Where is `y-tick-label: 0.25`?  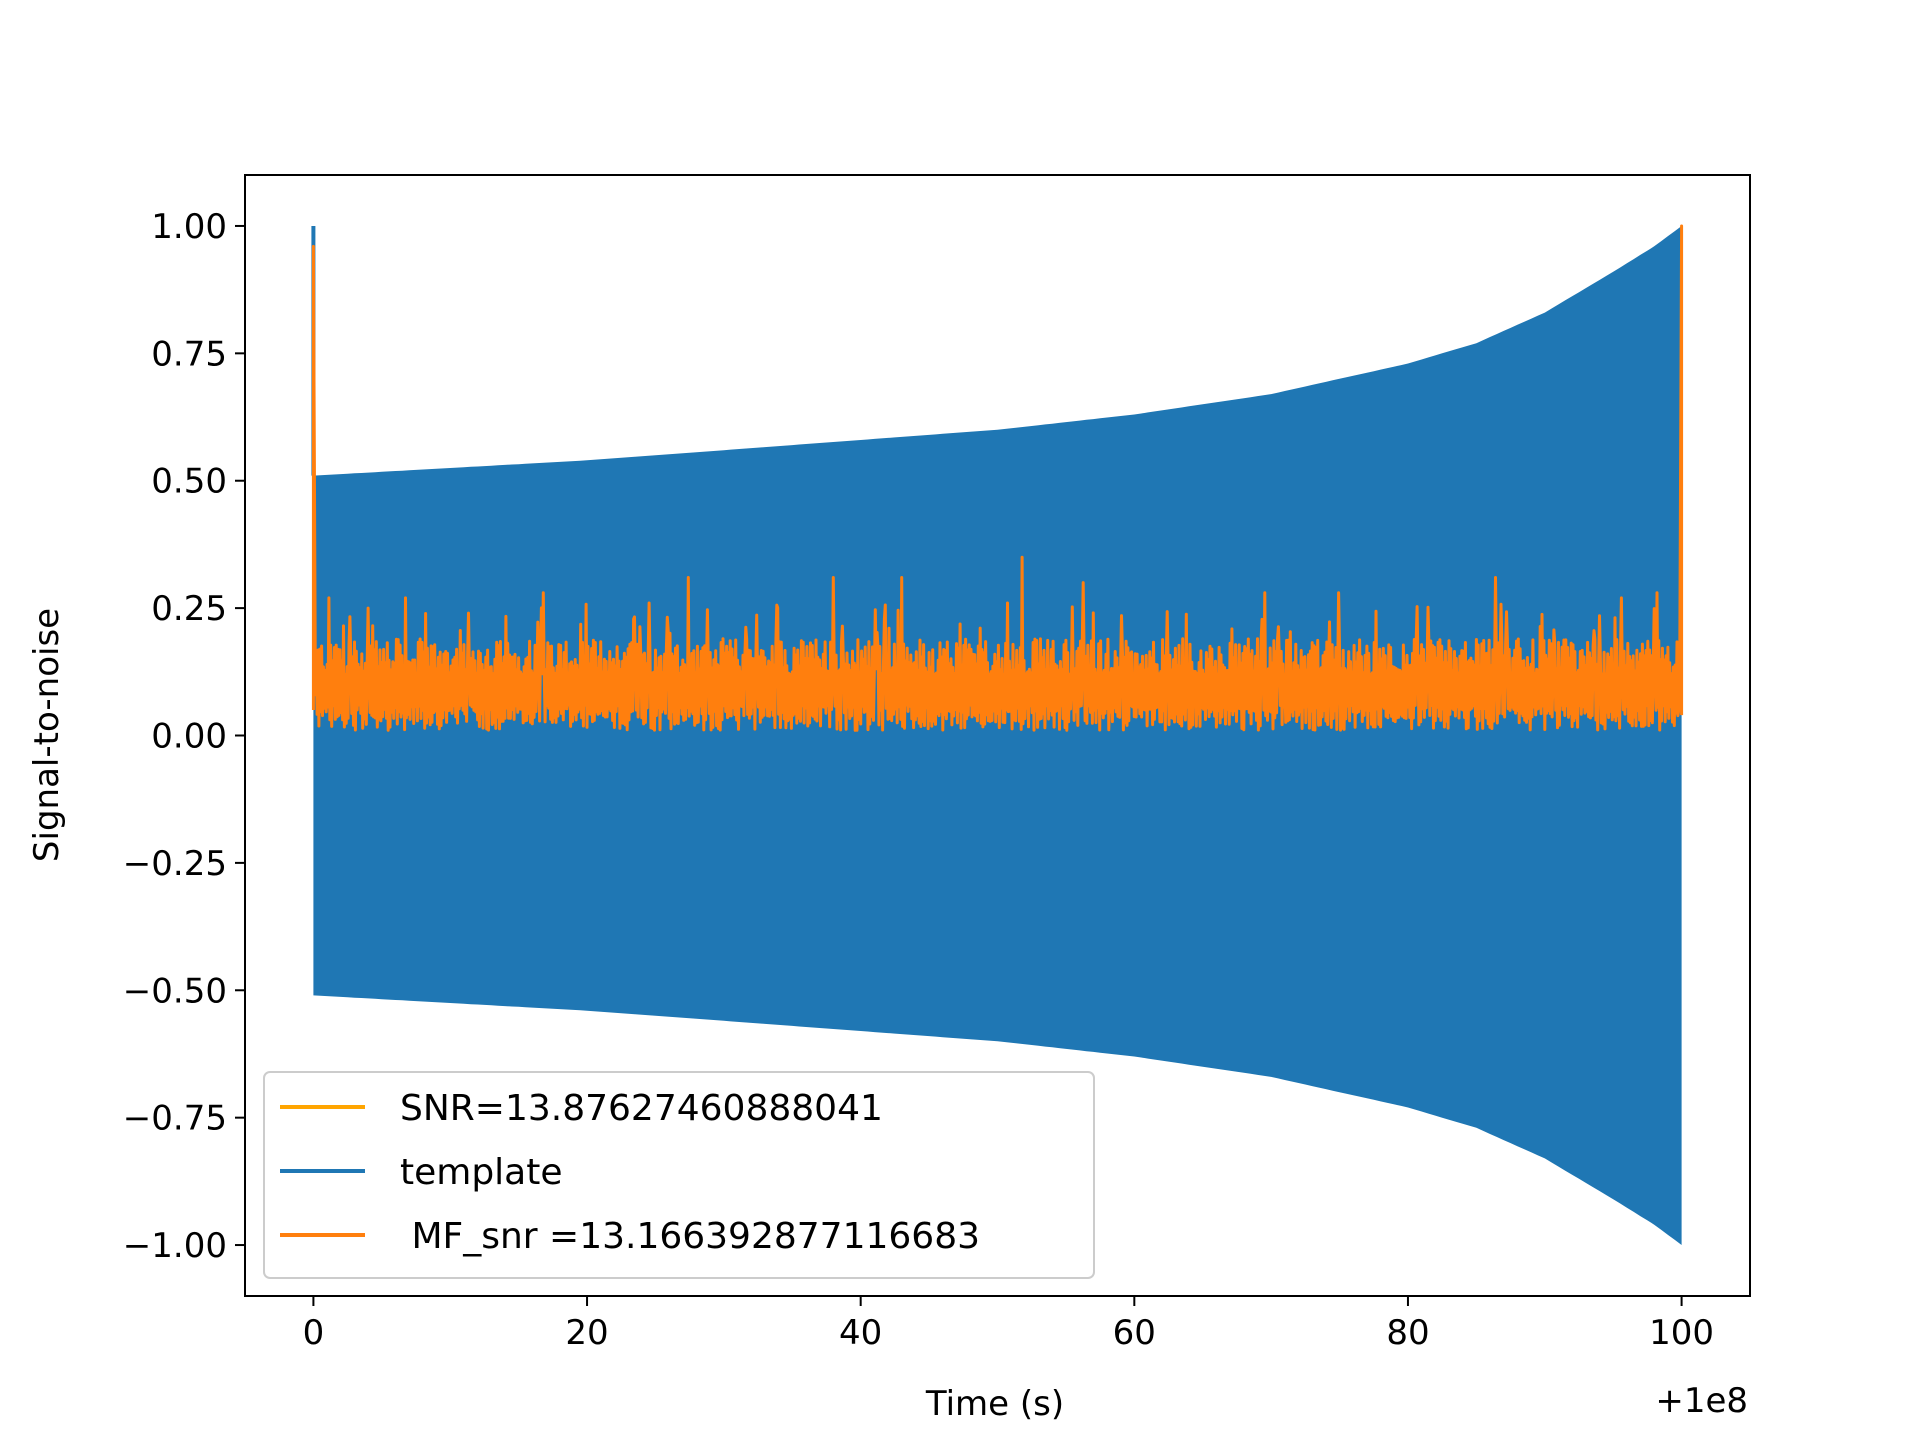 y-tick-label: 0.25 is located at coordinates (189, 609).